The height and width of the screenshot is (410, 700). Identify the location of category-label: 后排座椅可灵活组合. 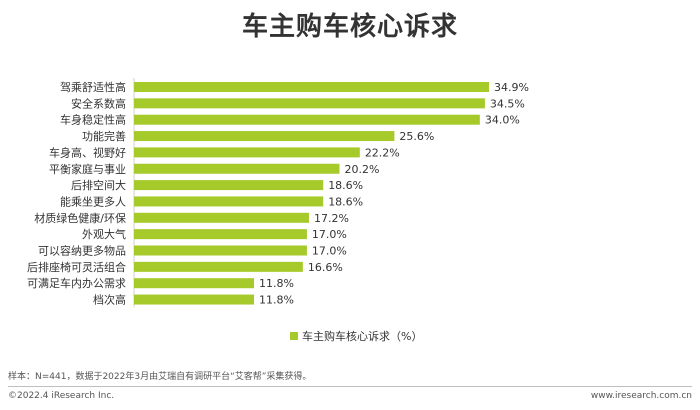
(76, 267).